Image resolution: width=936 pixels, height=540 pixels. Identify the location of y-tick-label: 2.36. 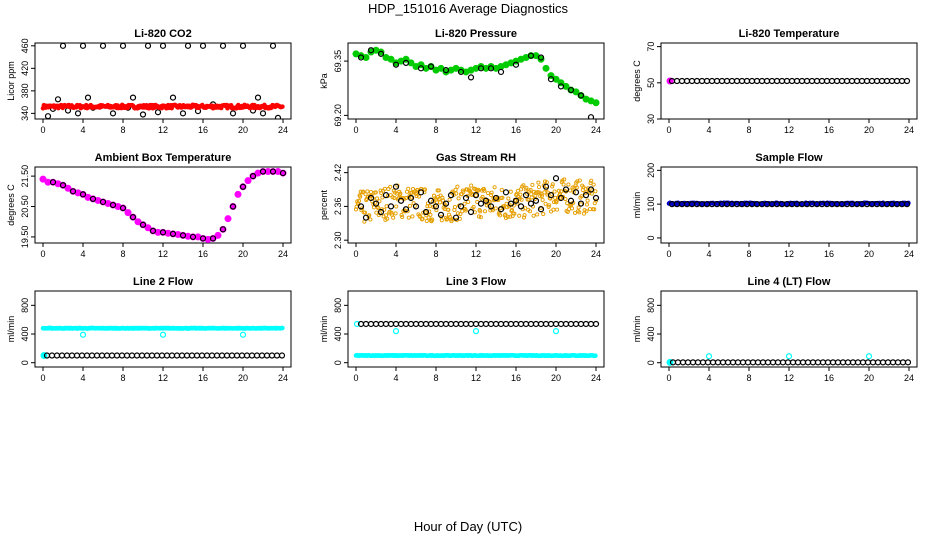
(338, 207).